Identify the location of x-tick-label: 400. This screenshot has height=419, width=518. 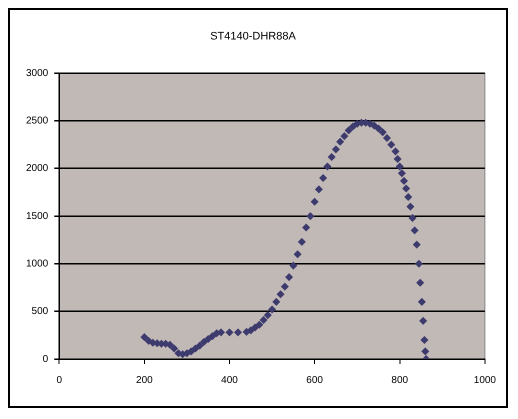
(229, 380).